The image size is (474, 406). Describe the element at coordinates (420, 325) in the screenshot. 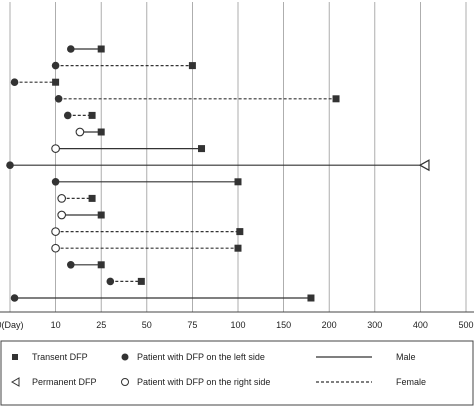

I see `x-tick-label: 400` at that location.